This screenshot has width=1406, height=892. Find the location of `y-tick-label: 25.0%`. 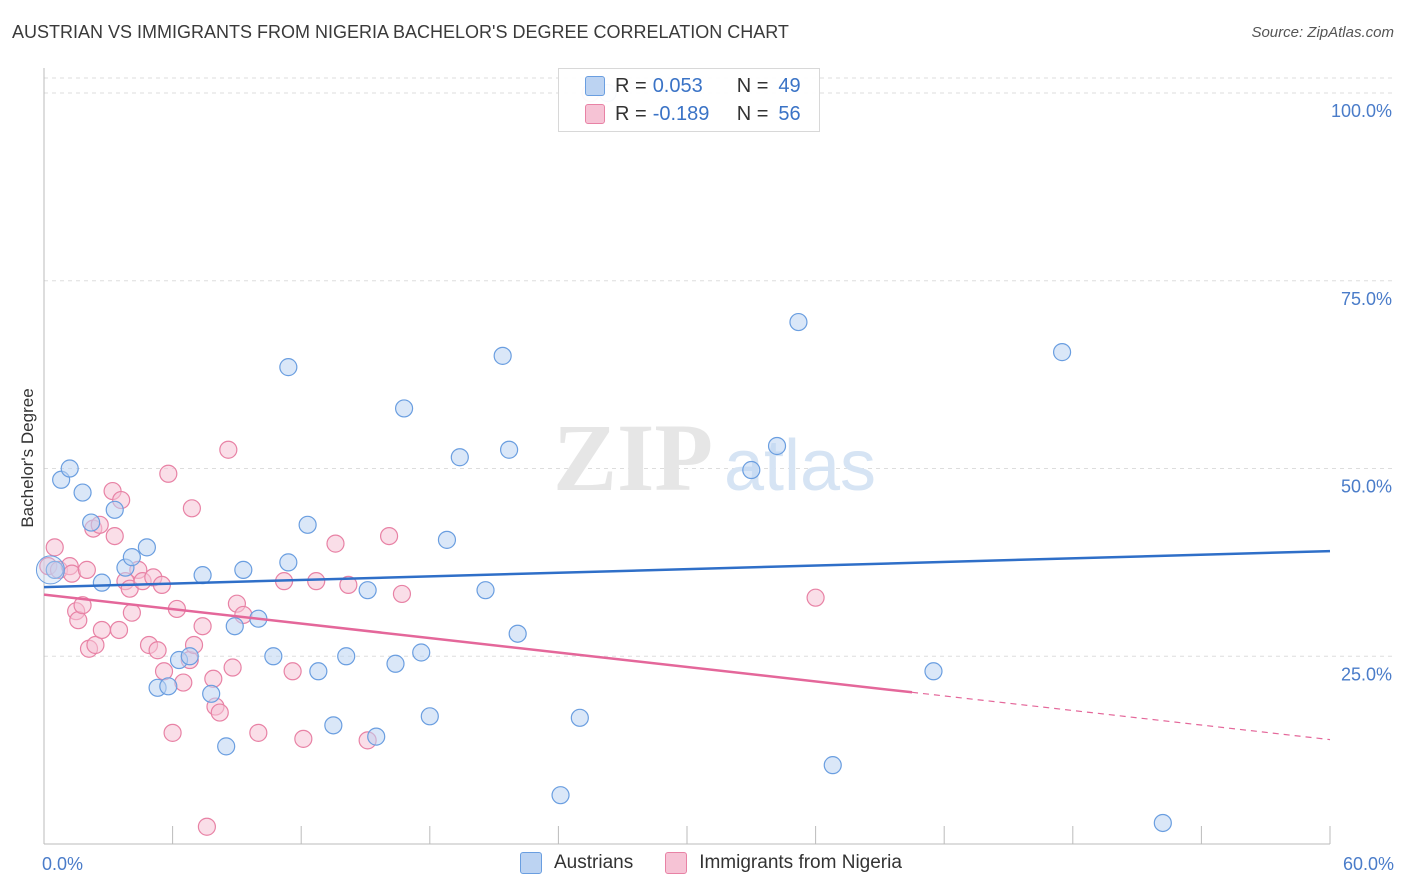

y-tick-label: 25.0% is located at coordinates (1366, 674).